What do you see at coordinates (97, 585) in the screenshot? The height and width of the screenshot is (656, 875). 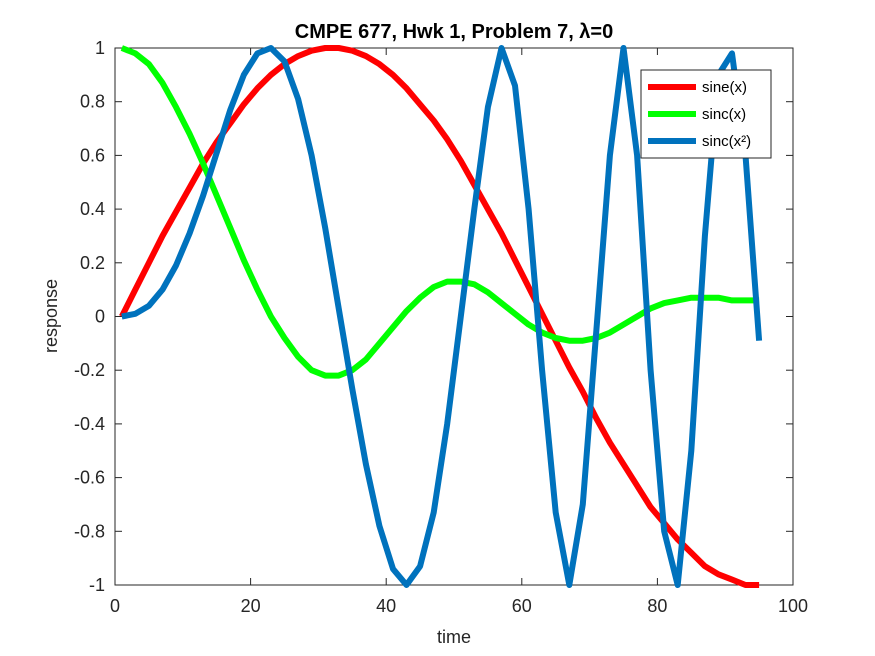 I see `y-tick-label: -1` at bounding box center [97, 585].